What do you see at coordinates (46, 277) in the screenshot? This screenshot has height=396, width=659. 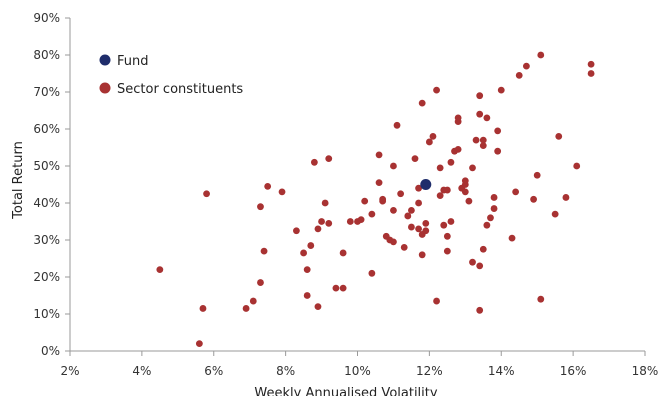 I see `y-tick-label: 20%` at bounding box center [46, 277].